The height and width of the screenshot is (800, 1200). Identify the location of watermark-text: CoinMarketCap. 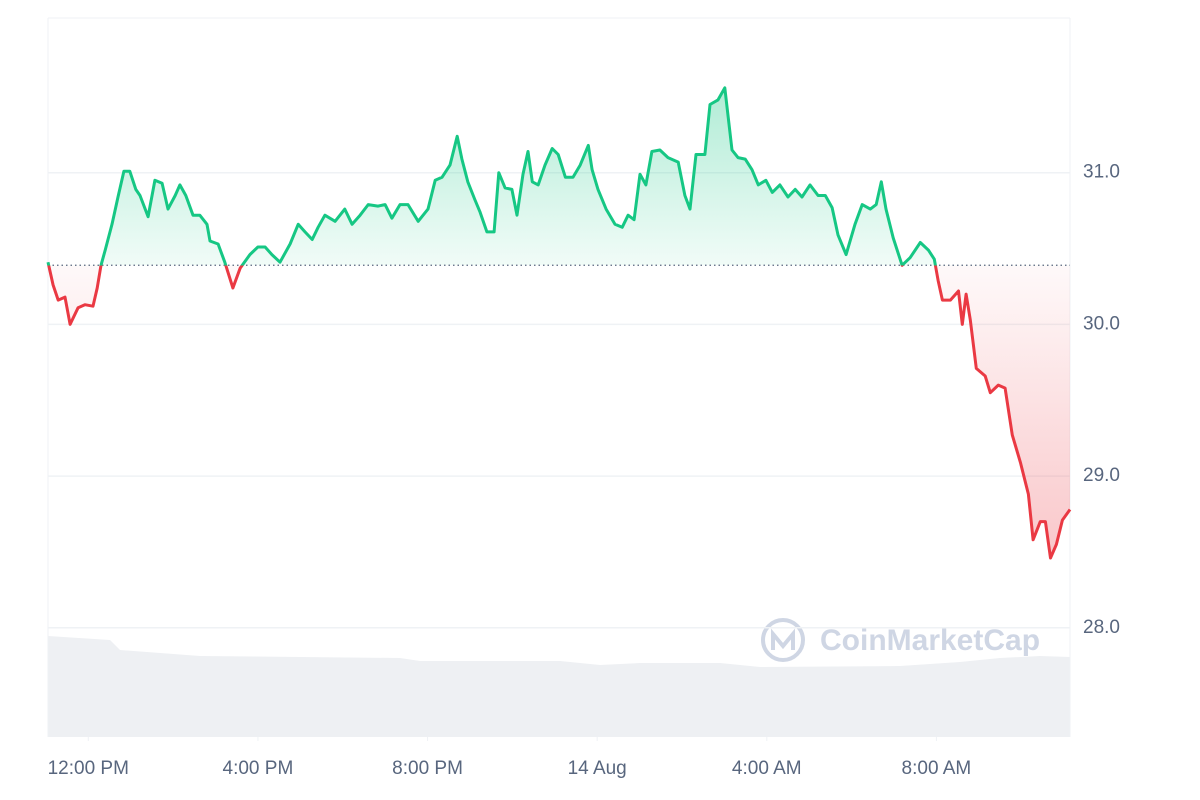
(930, 640).